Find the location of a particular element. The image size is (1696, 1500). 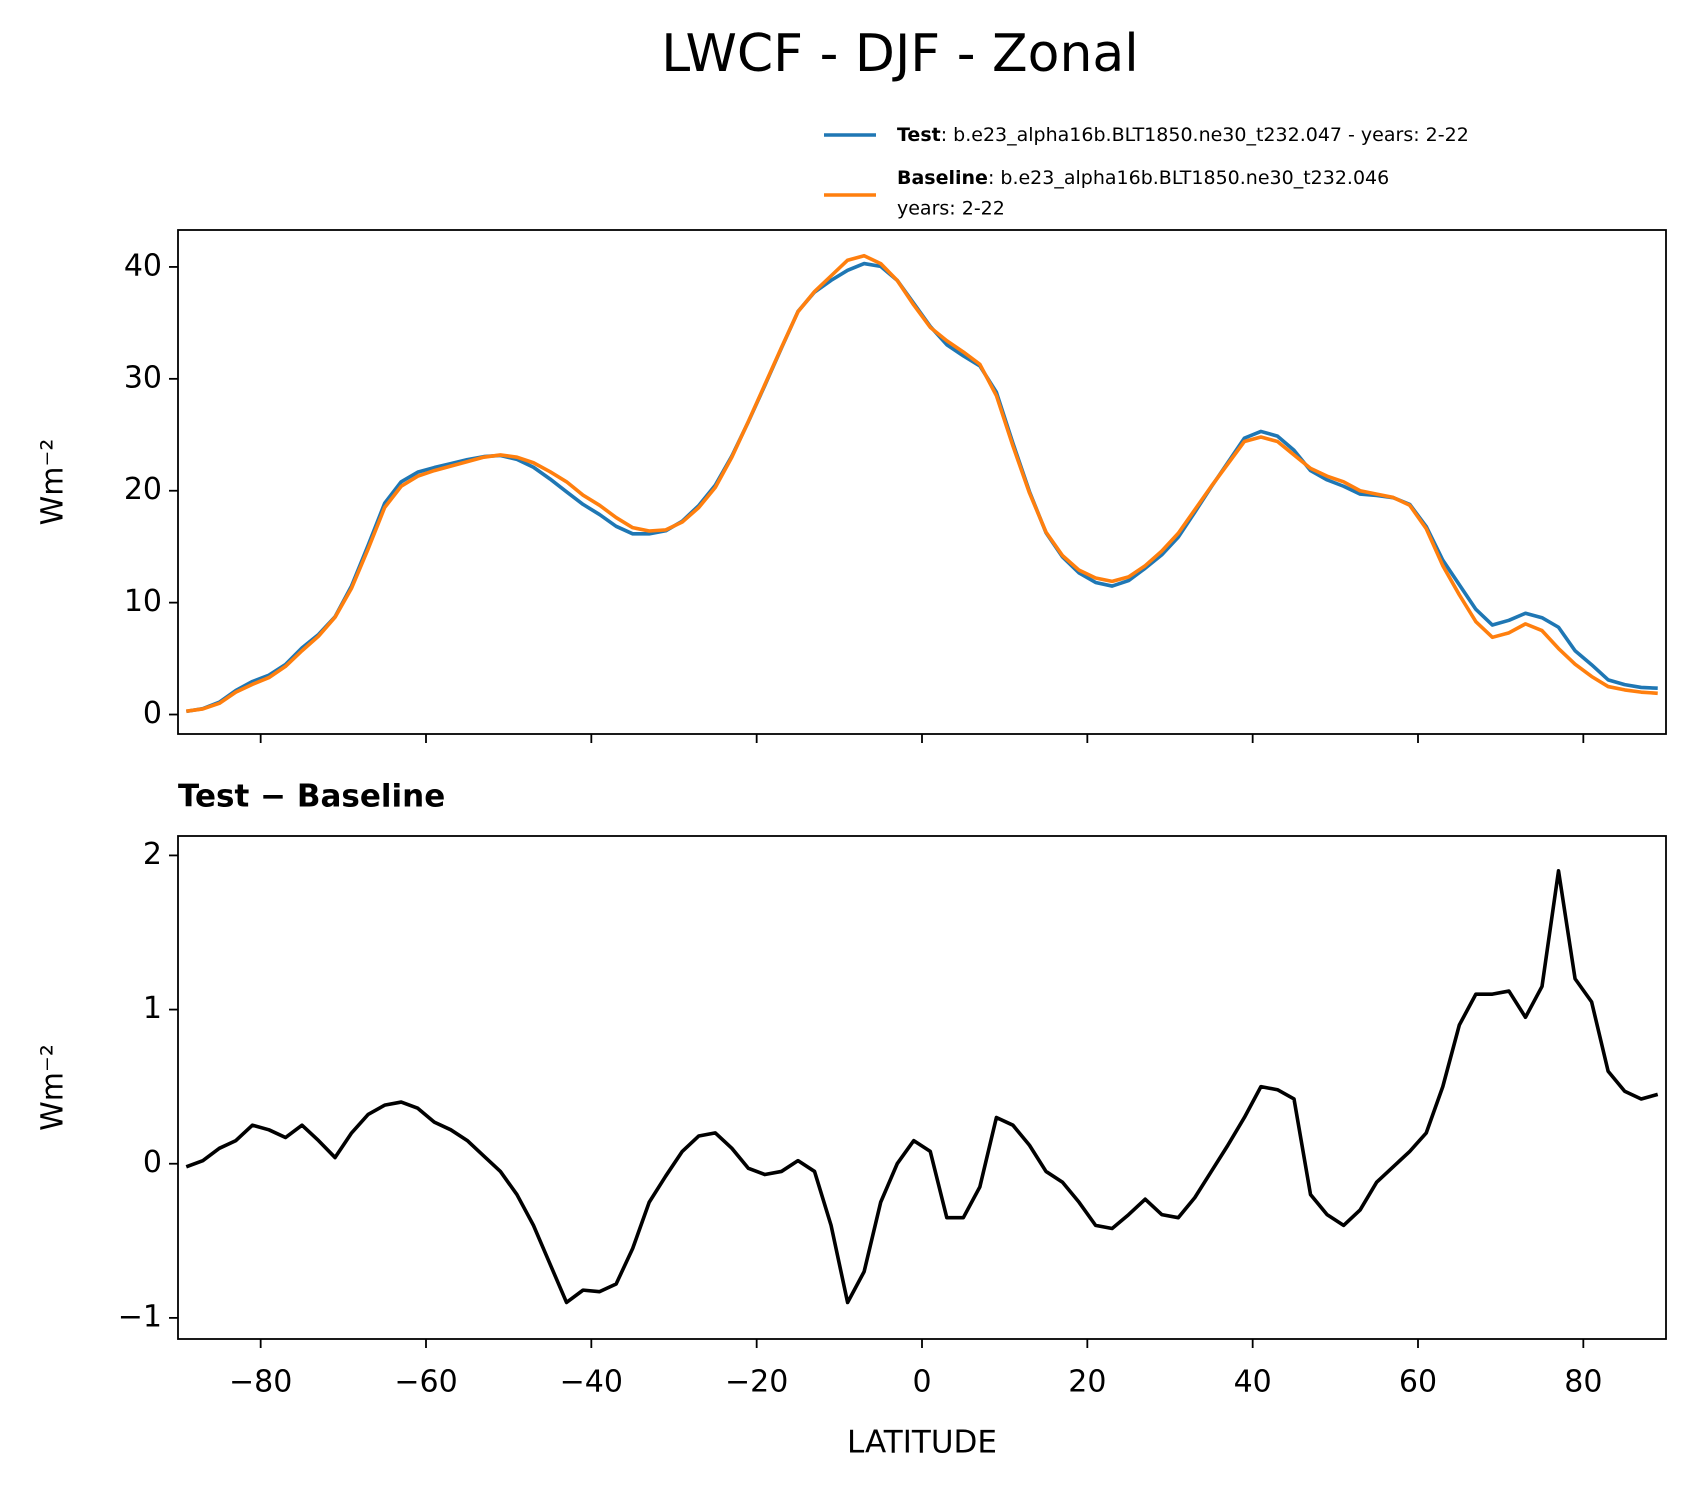

x-tick-label: −20 is located at coordinates (756, 1382).